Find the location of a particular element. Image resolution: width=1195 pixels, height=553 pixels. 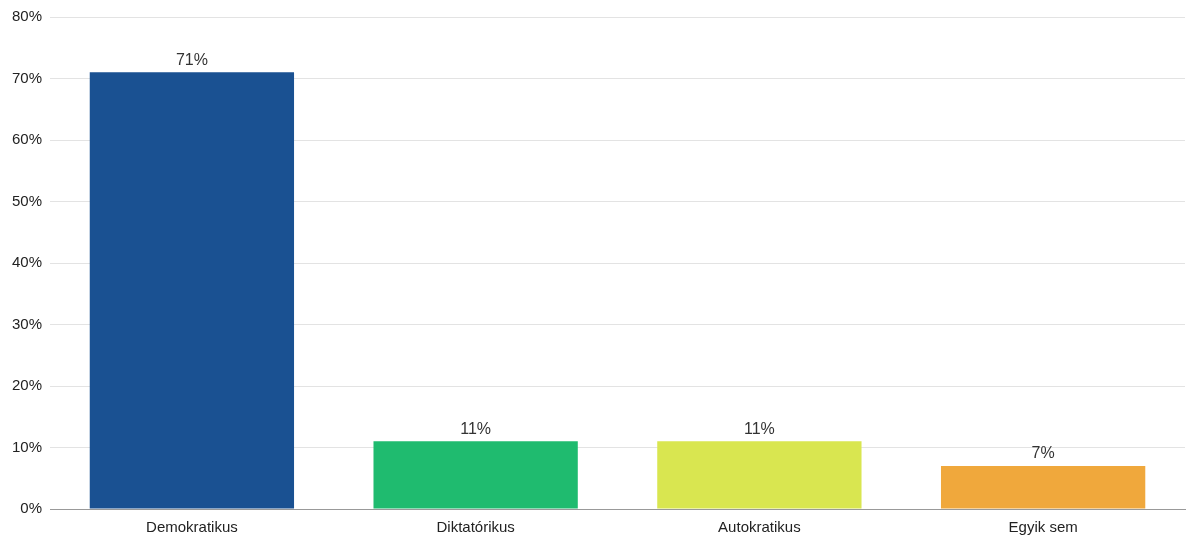

y-tick-label: 10% is located at coordinates (27, 446).